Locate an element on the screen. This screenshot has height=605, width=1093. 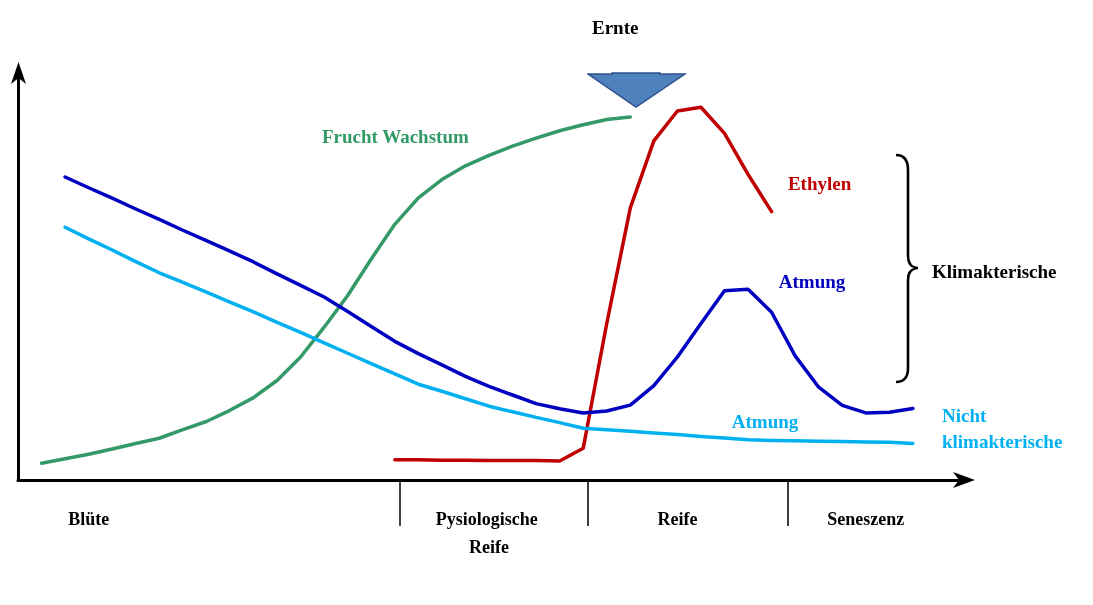
text: Ernte is located at coordinates (615, 27).